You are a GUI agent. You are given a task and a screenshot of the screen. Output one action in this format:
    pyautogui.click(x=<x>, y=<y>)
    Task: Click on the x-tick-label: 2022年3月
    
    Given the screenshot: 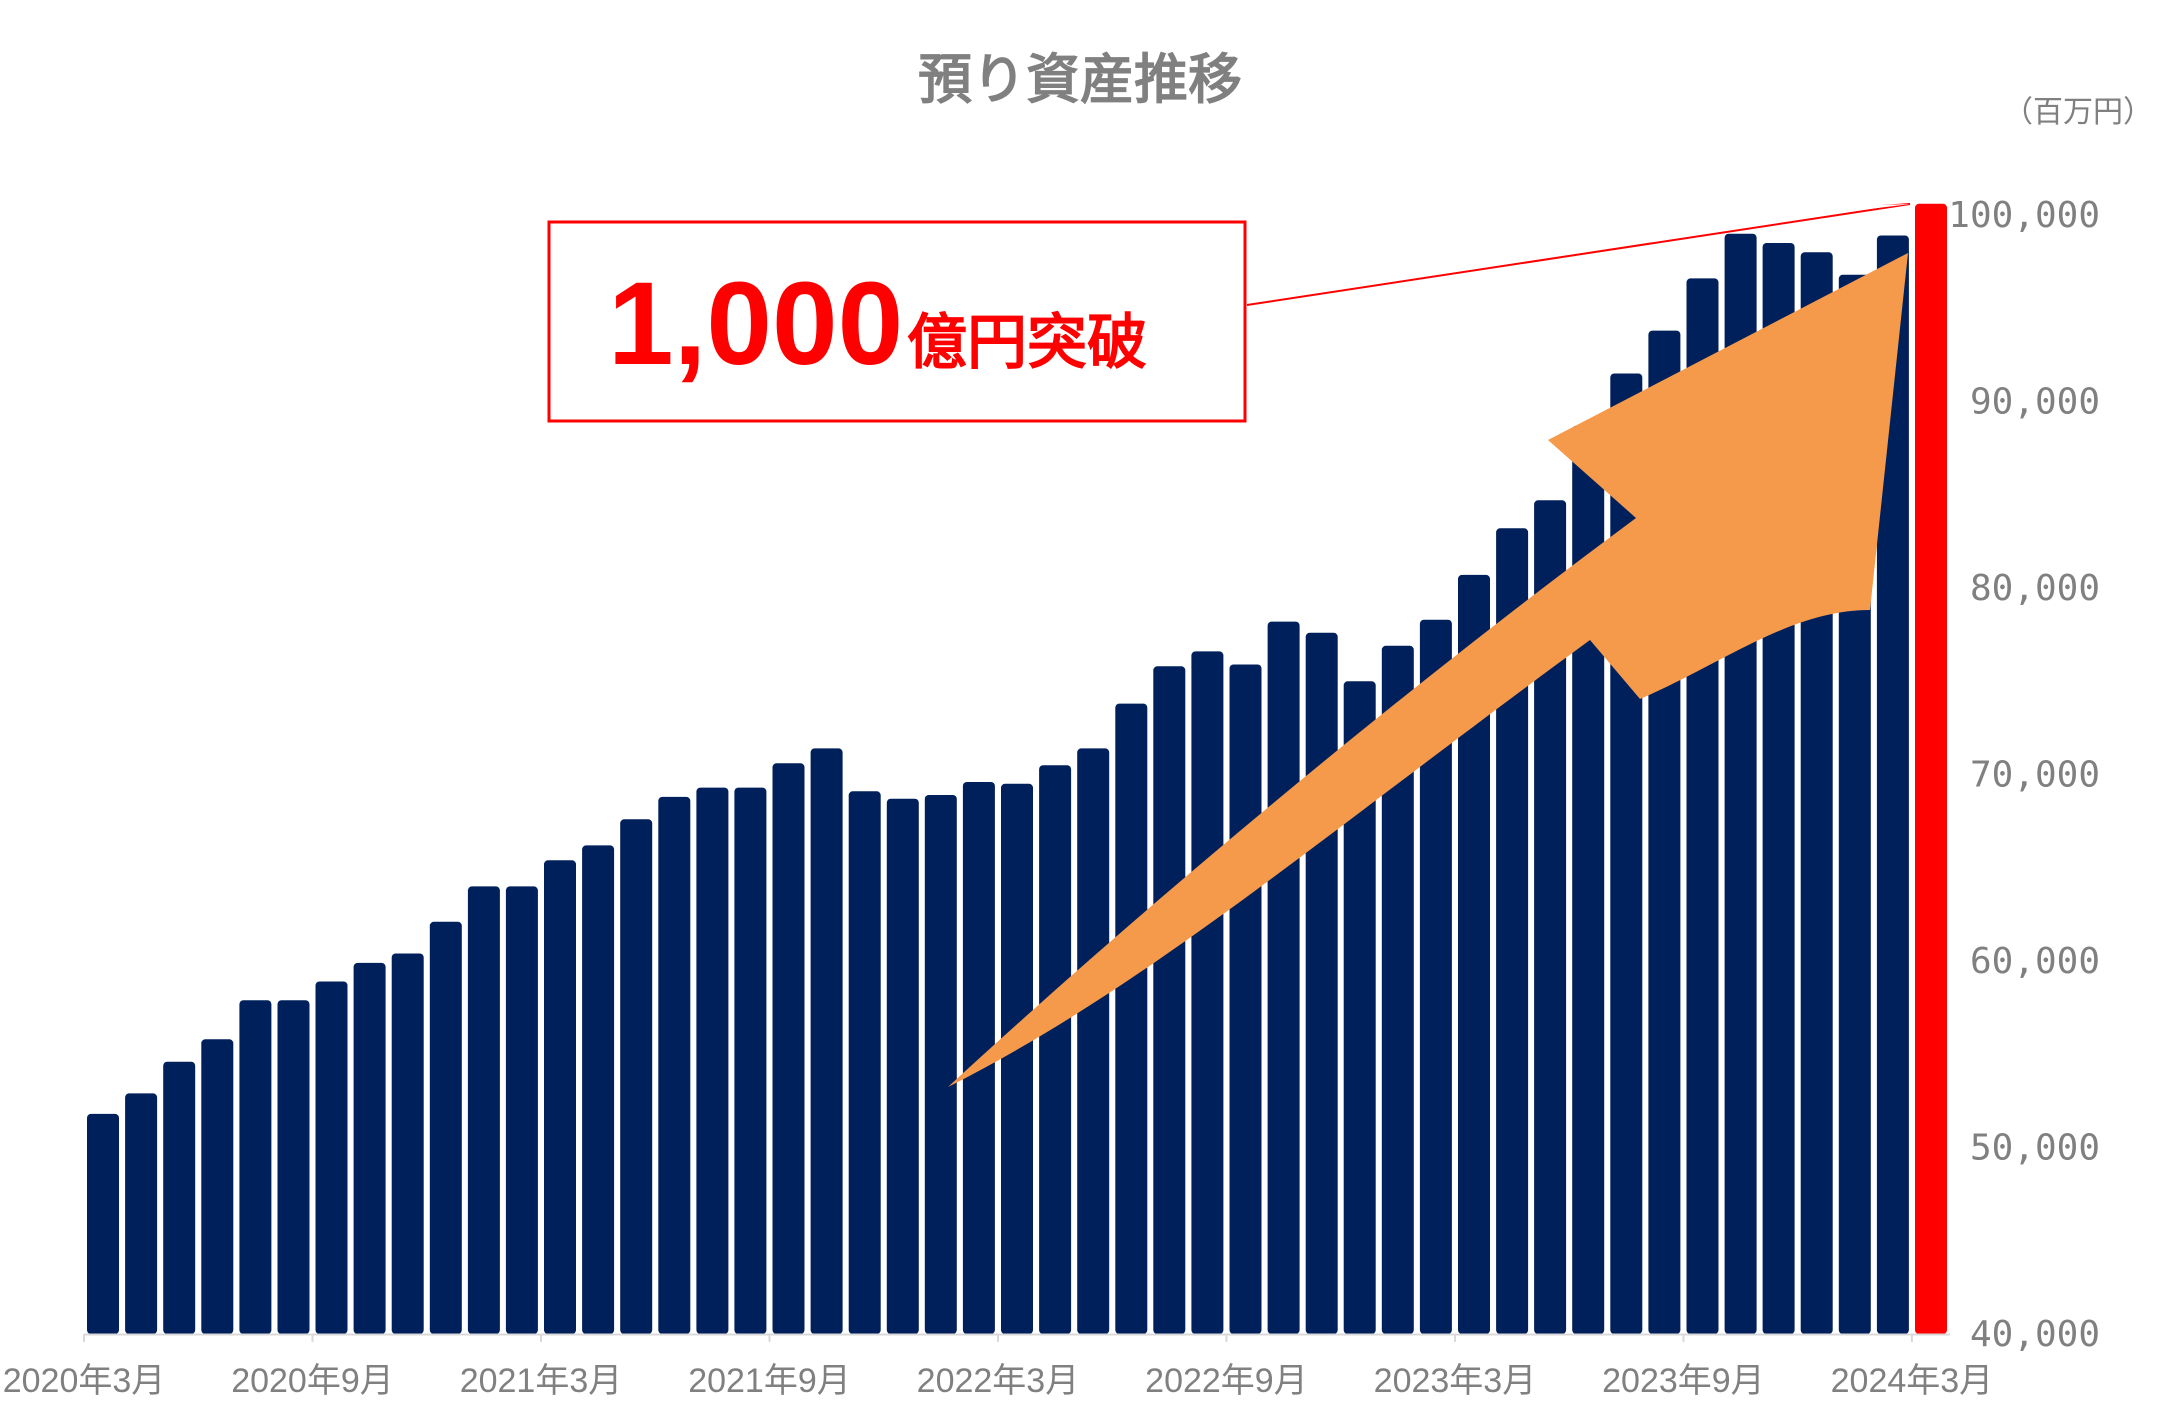 What is the action you would take?
    pyautogui.click(x=998, y=1381)
    